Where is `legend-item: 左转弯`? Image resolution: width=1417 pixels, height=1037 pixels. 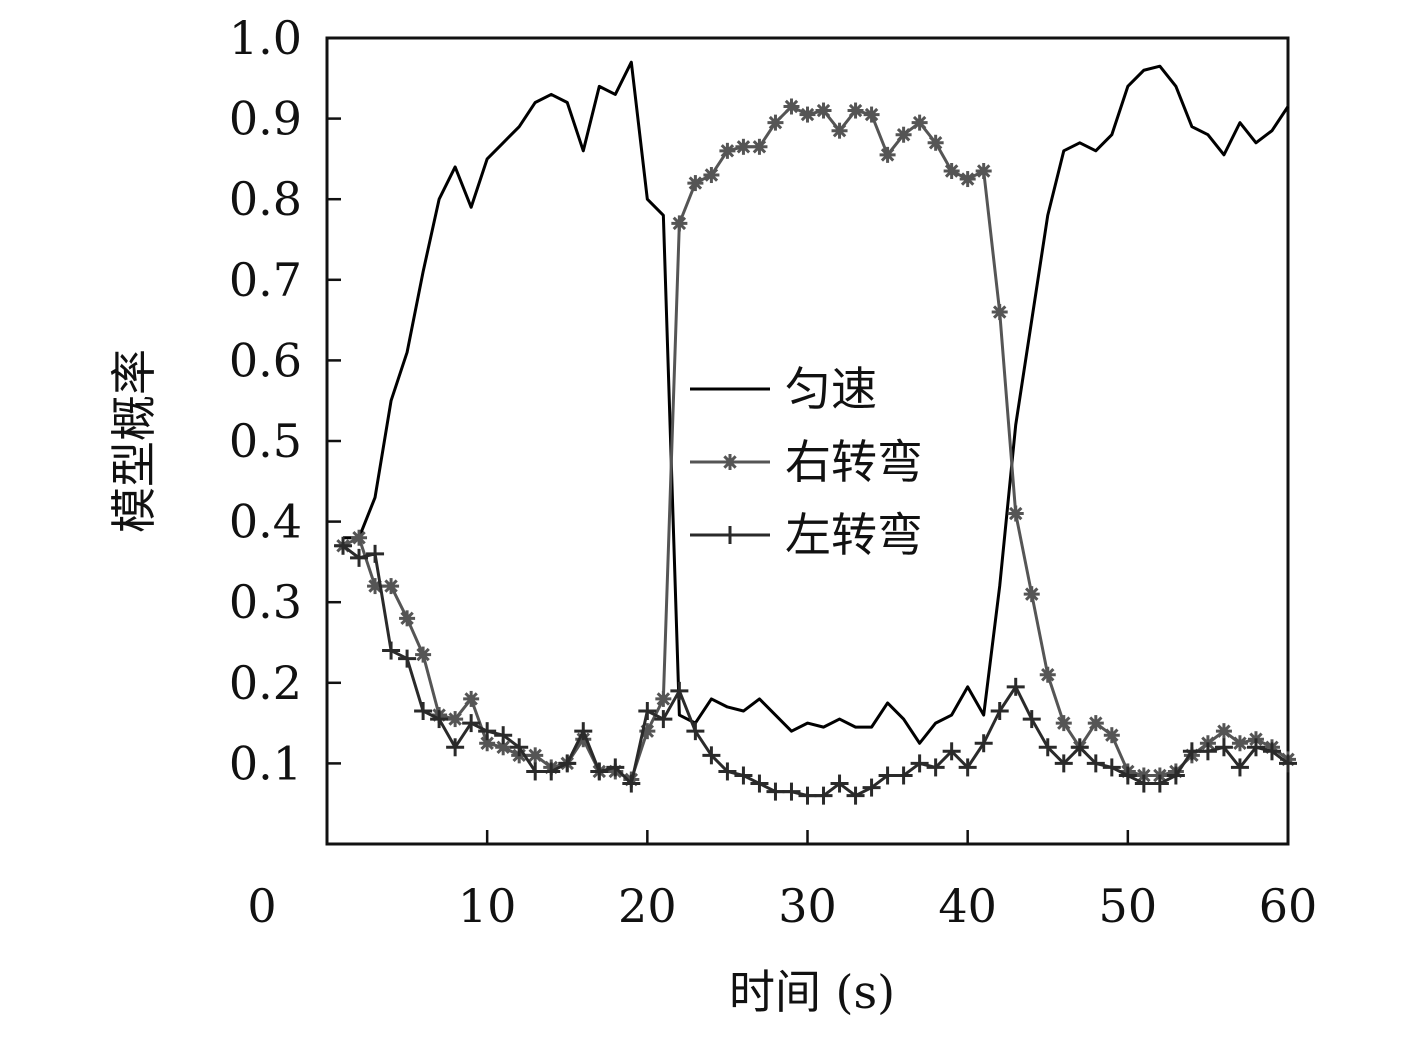
legend-item: 左转弯 is located at coordinates (806, 535).